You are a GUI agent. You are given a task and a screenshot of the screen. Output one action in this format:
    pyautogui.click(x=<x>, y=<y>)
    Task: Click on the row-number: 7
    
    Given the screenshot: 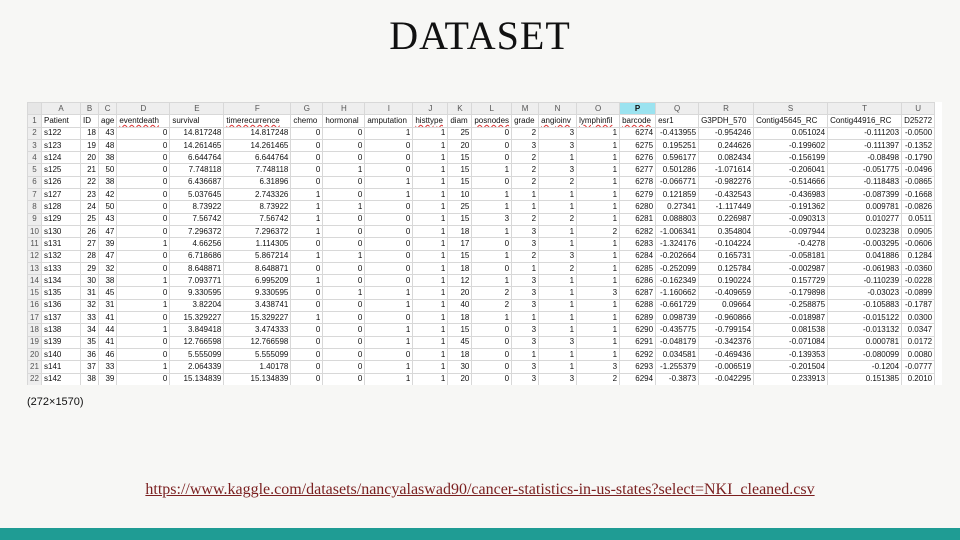 What is the action you would take?
    pyautogui.click(x=34, y=195)
    